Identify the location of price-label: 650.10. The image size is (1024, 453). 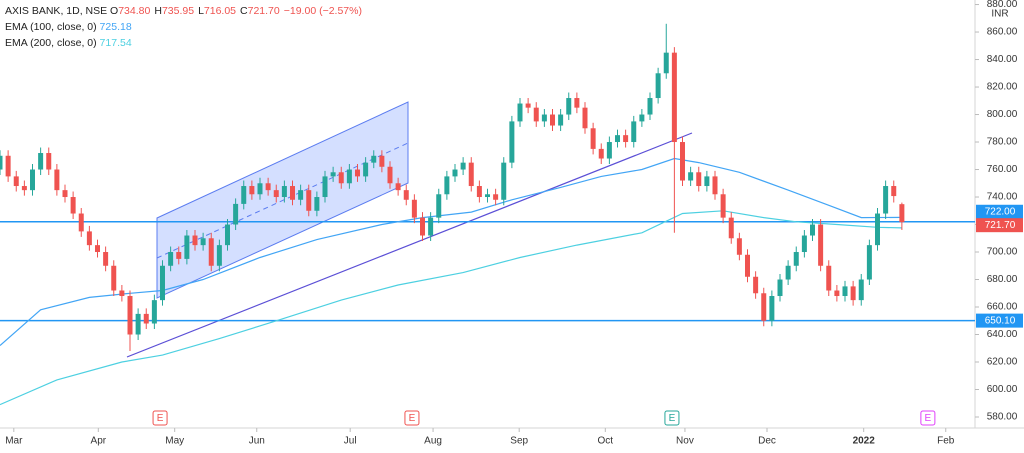
(1000, 320).